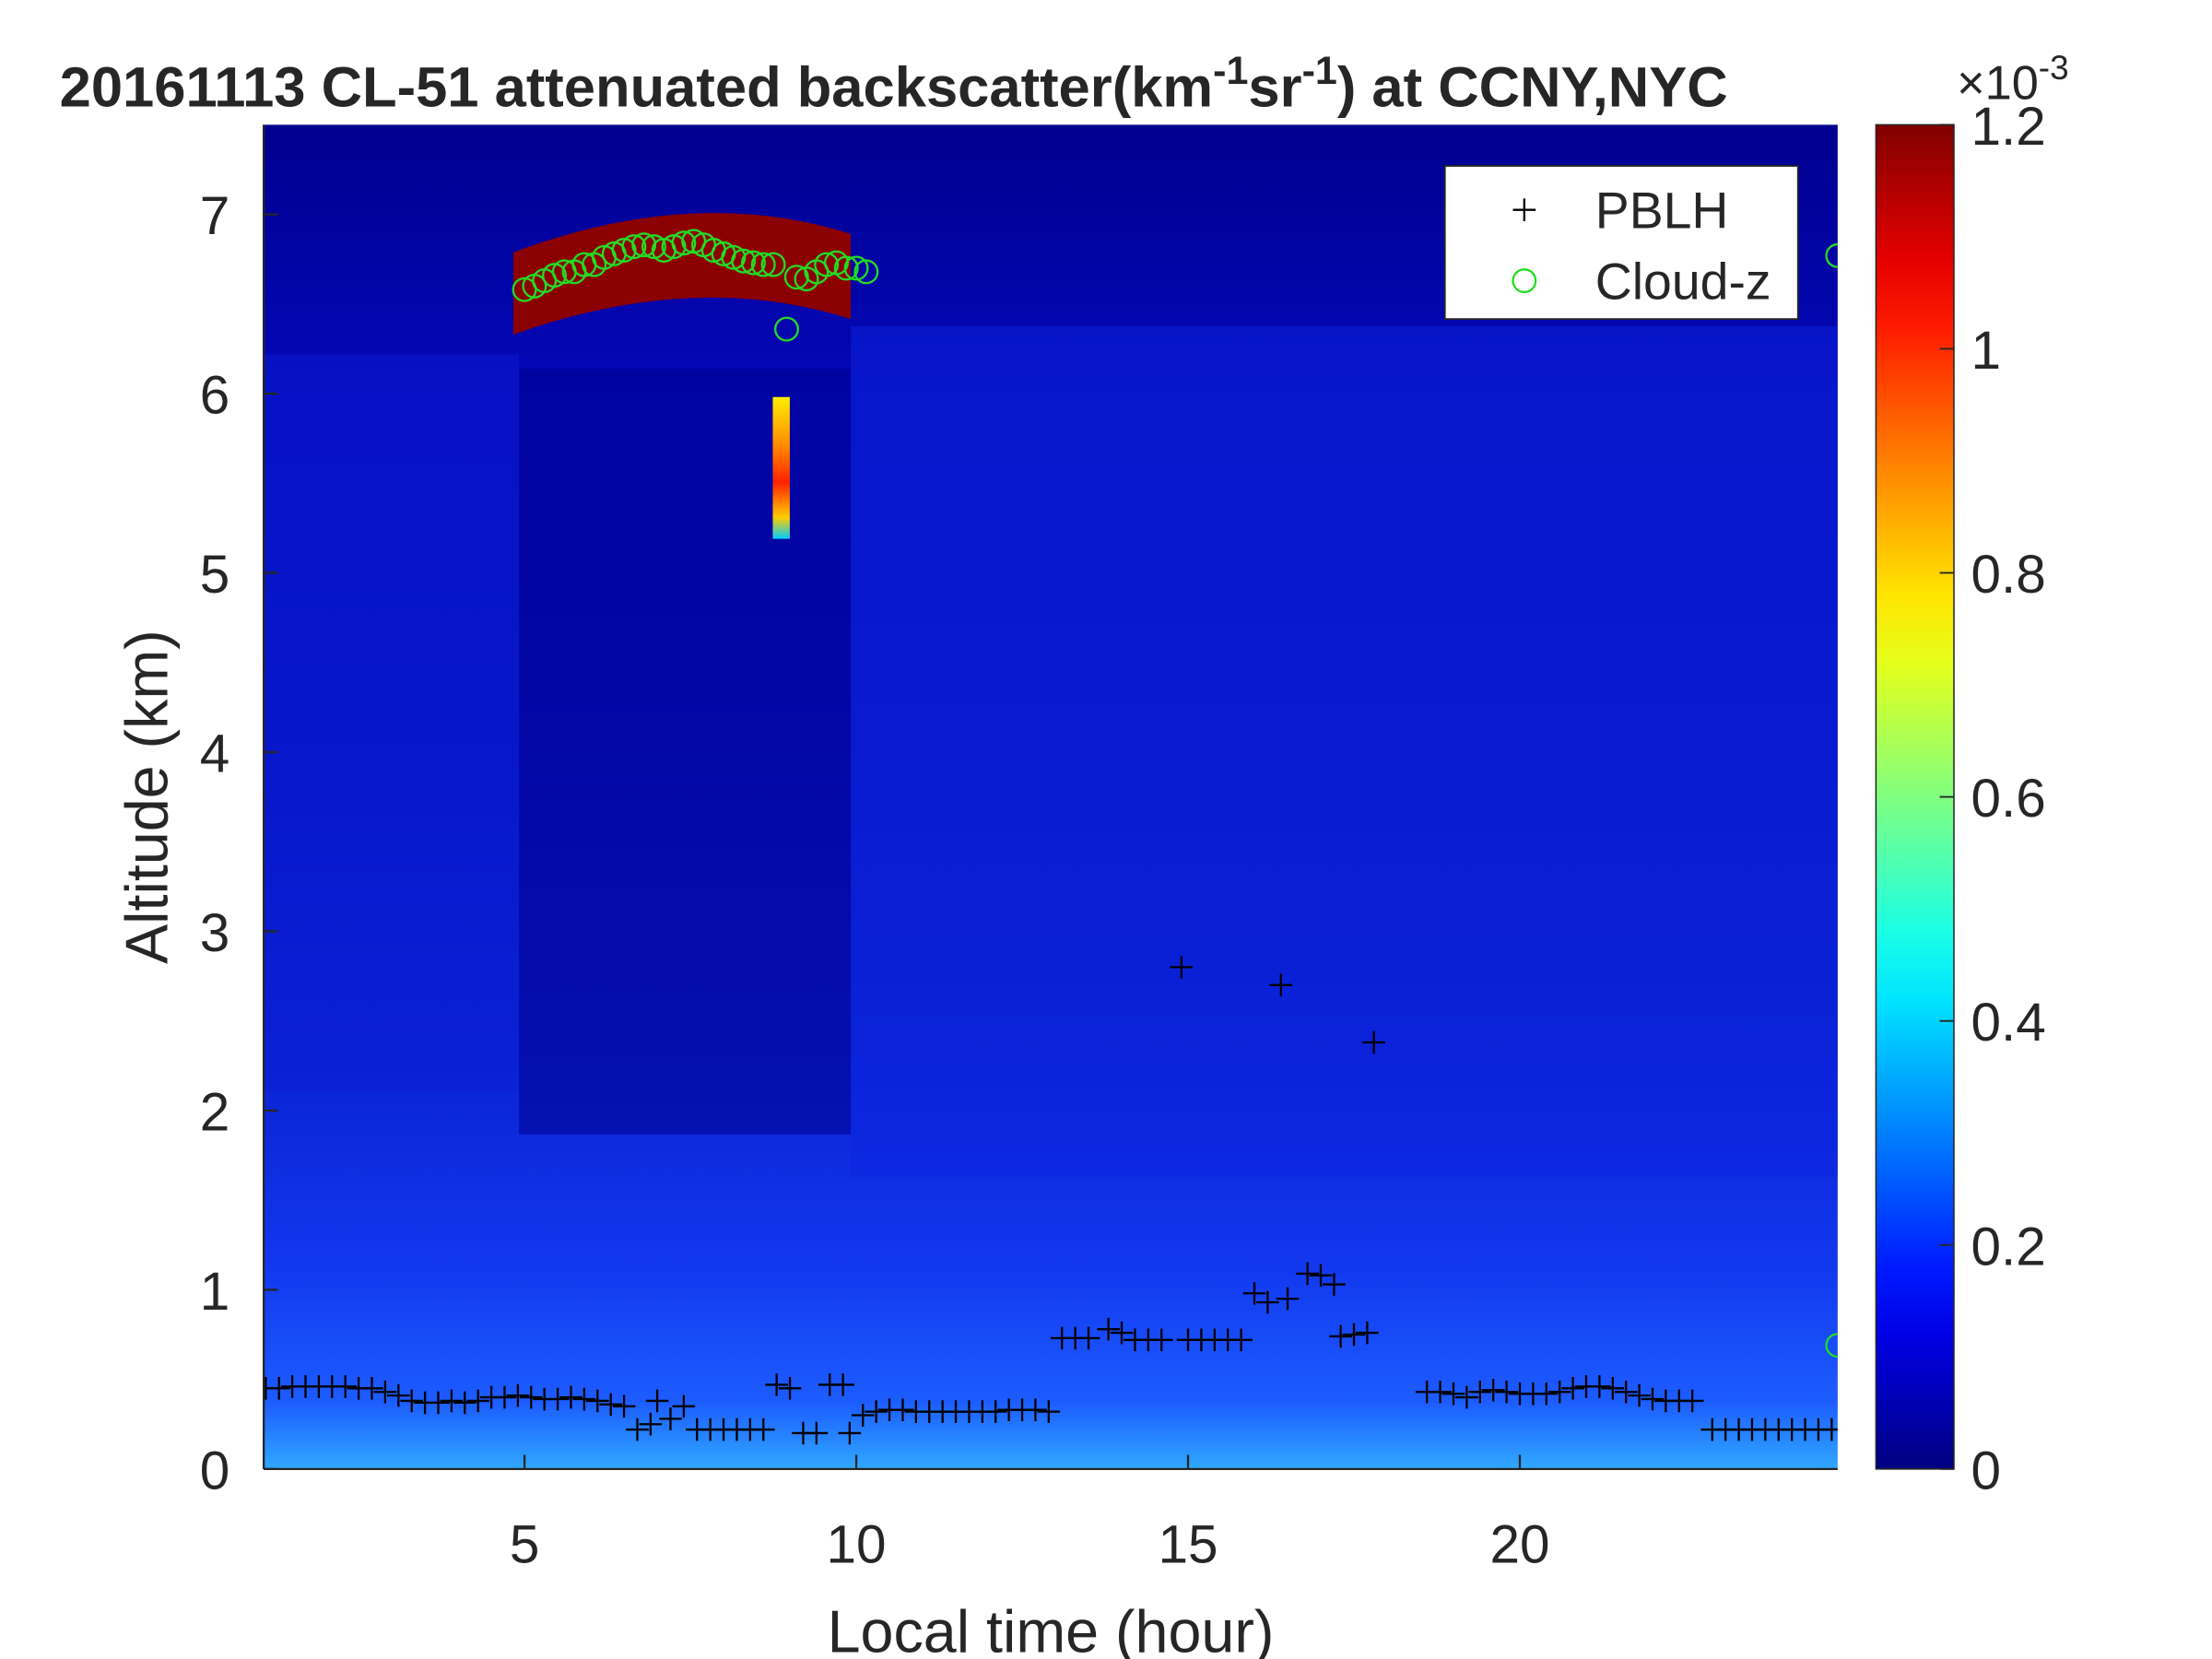 Image resolution: width=2212 pixels, height=1659 pixels. Describe the element at coordinates (525, 1544) in the screenshot. I see `x-tick-label: 5` at that location.